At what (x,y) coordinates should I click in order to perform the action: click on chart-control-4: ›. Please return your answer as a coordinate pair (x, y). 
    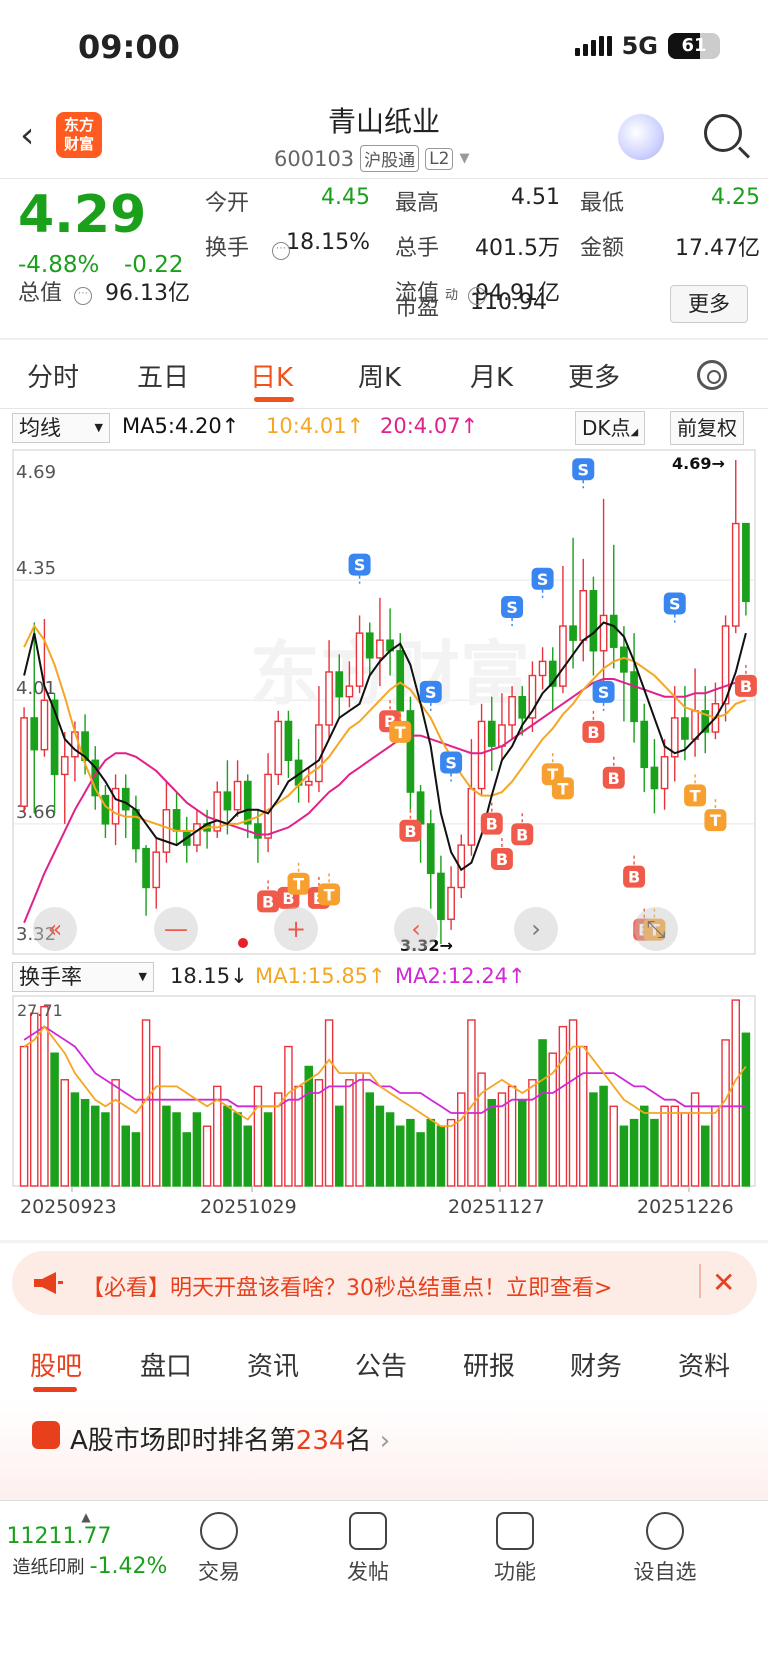
    Looking at the image, I should click on (536, 929).